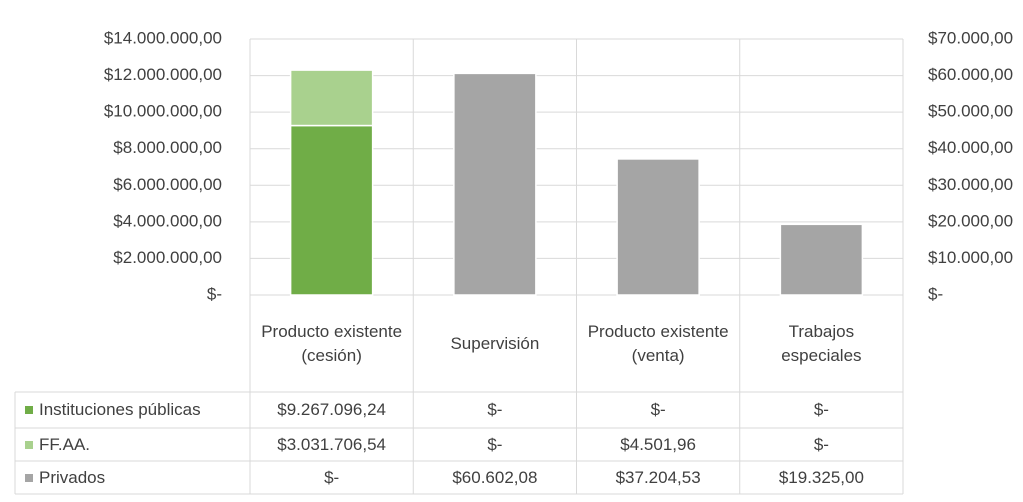 This screenshot has height=502, width=1023. Describe the element at coordinates (970, 37) in the screenshot. I see `y2-tick-label: $70.000,00` at that location.